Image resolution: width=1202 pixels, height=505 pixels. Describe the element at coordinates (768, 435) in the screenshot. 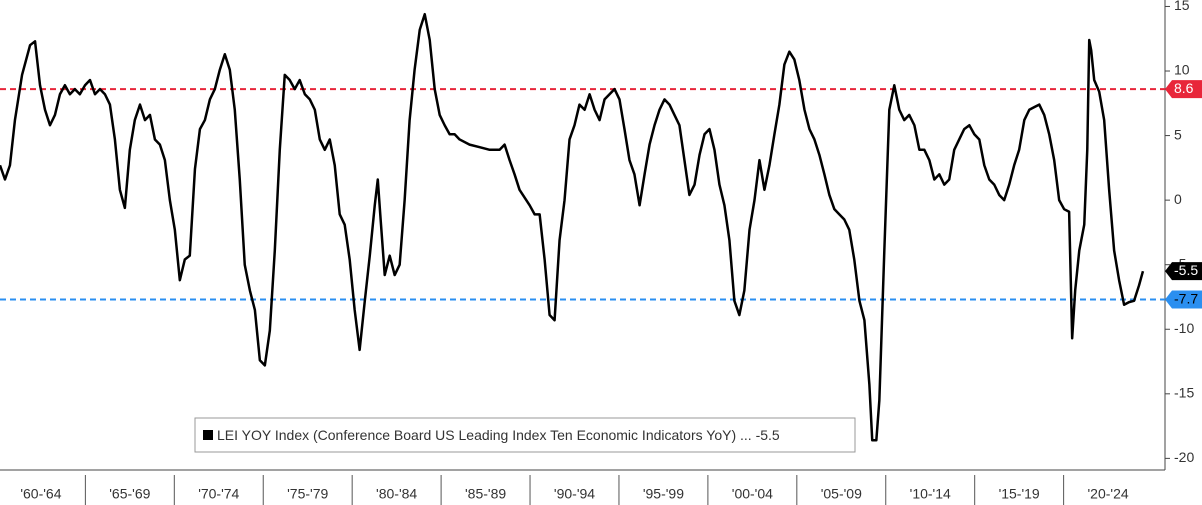

I see `legend-last-value: -5.5` at that location.